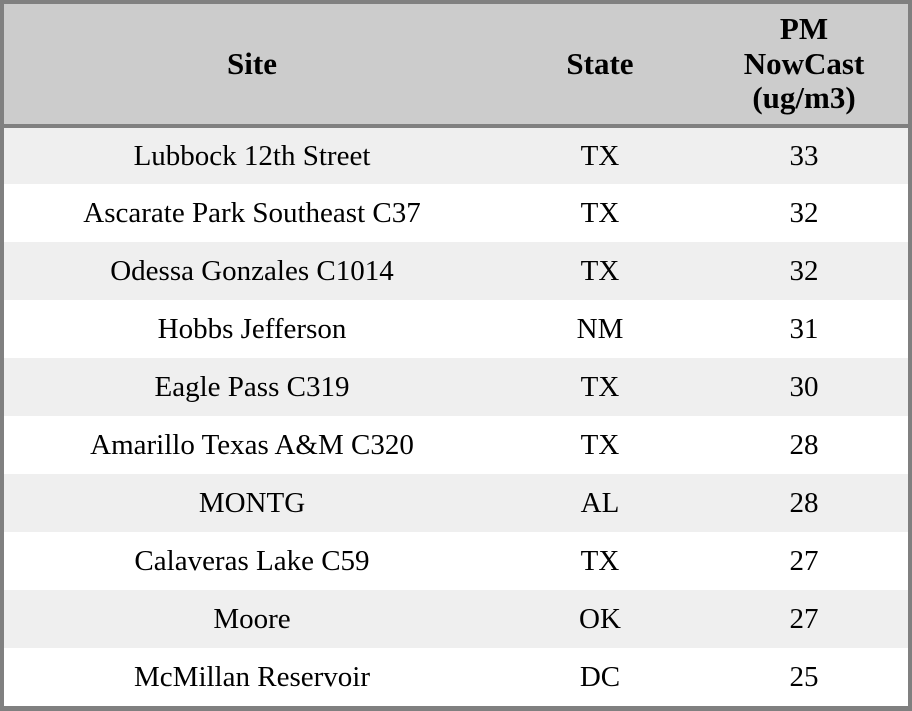 The height and width of the screenshot is (711, 912). Describe the element at coordinates (456, 619) in the screenshot. I see `table-row: Moore OK 27` at that location.